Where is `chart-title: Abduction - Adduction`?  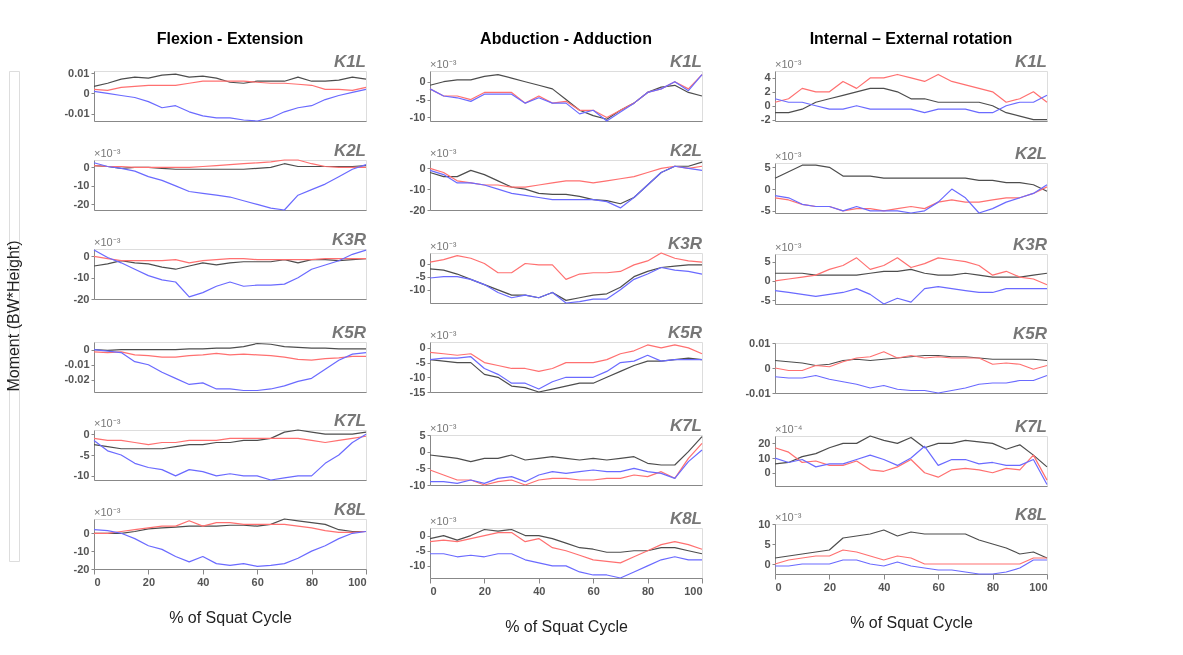
chart-title: Abduction - Adduction is located at coordinates (566, 38).